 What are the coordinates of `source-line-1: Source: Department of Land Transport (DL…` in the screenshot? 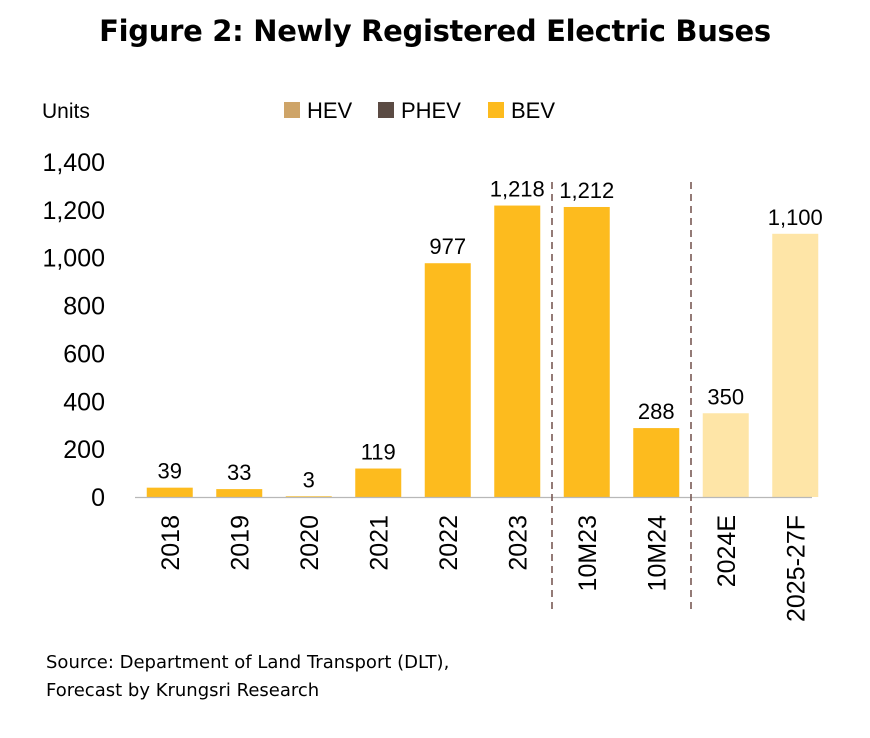 It's located at (248, 662).